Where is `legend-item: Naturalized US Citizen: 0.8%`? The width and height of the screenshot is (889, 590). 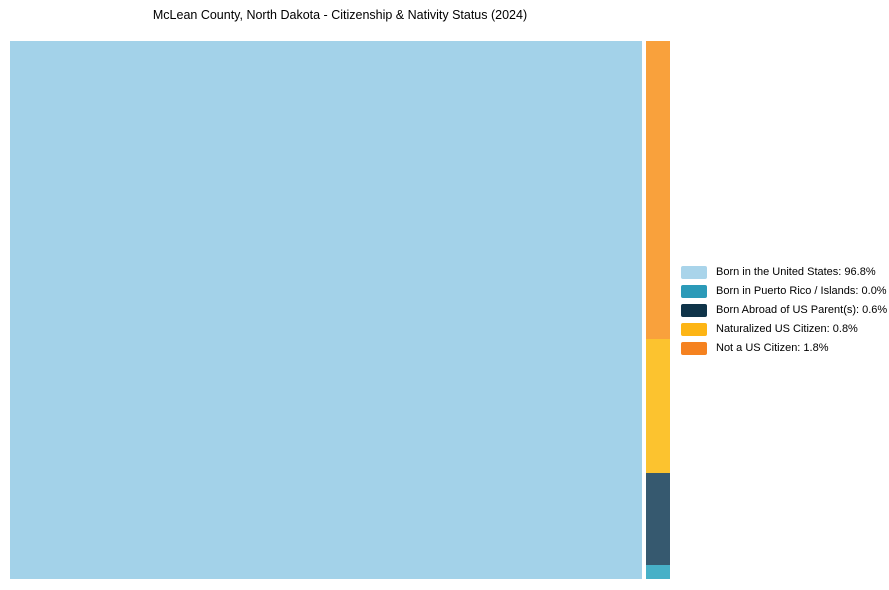
legend-item: Naturalized US Citizen: 0.8% is located at coordinates (784, 329).